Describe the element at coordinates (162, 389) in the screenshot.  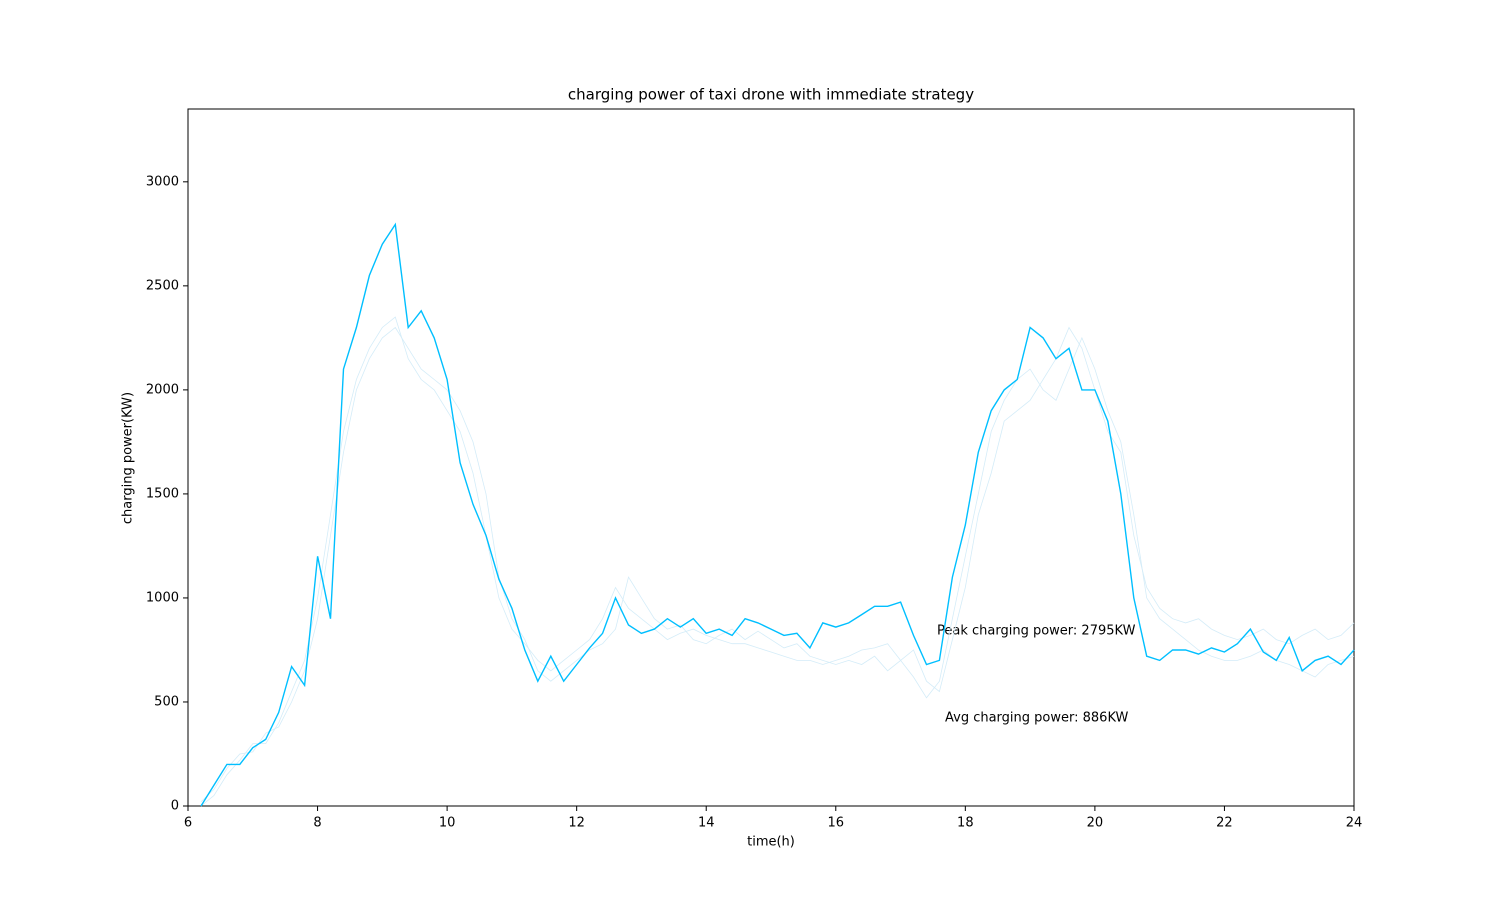
I see `y-tick-label: 2000` at that location.